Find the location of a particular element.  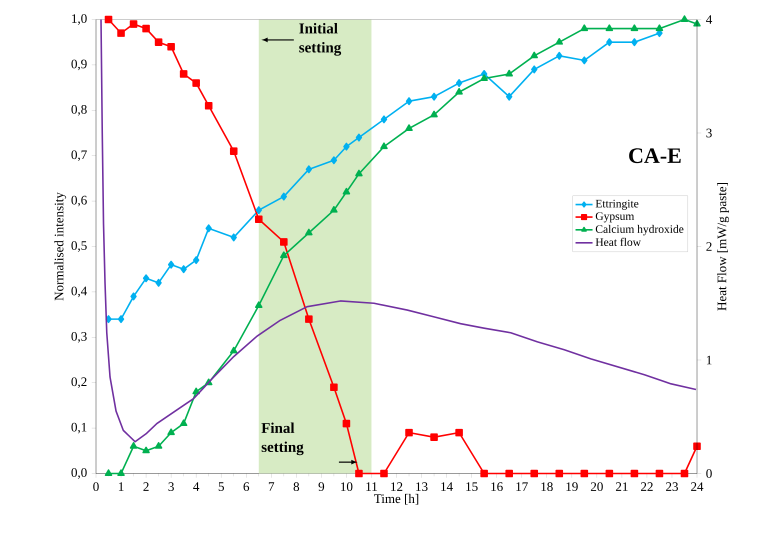

x-tick-label: 19 is located at coordinates (572, 487).